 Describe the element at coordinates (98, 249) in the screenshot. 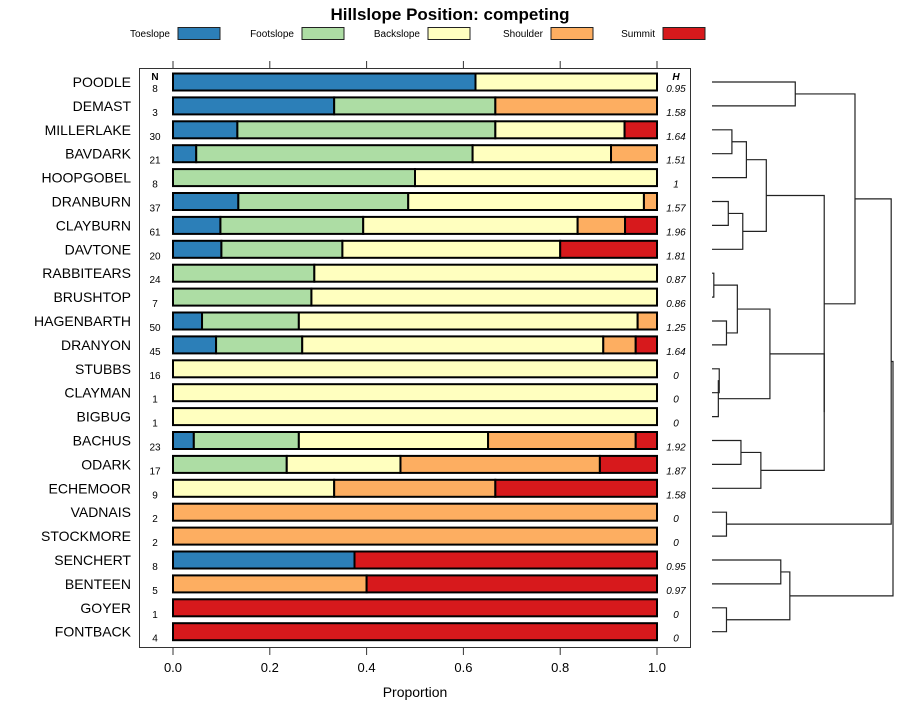

I see `row-label: DAVTONE` at that location.